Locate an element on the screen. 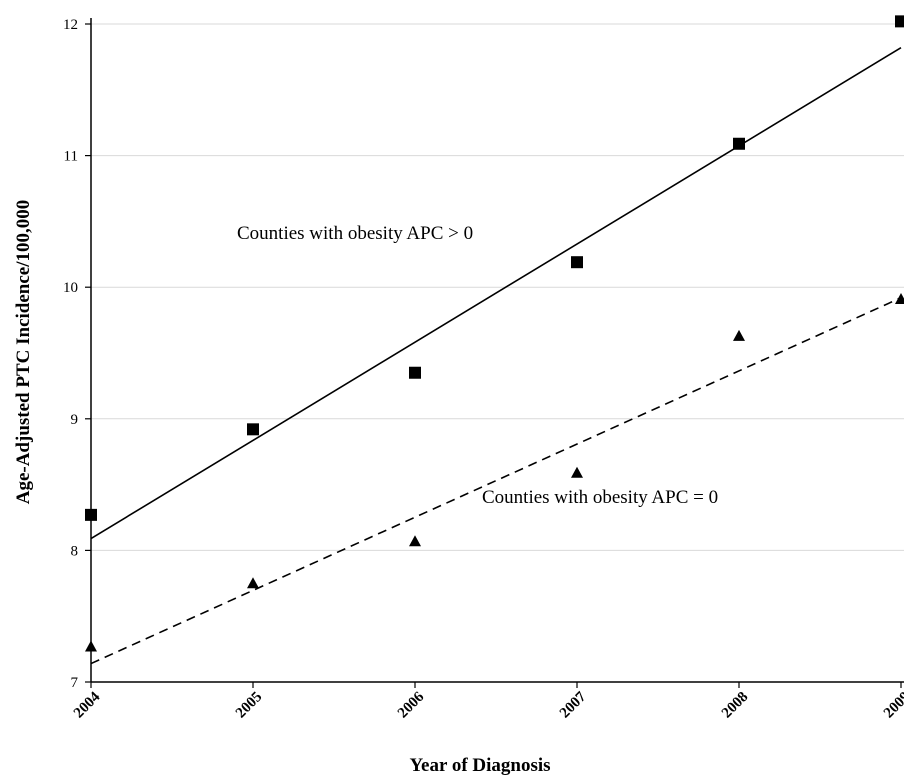 Image resolution: width=904 pixels, height=778 pixels. y-tick-label: 10 is located at coordinates (70, 288).